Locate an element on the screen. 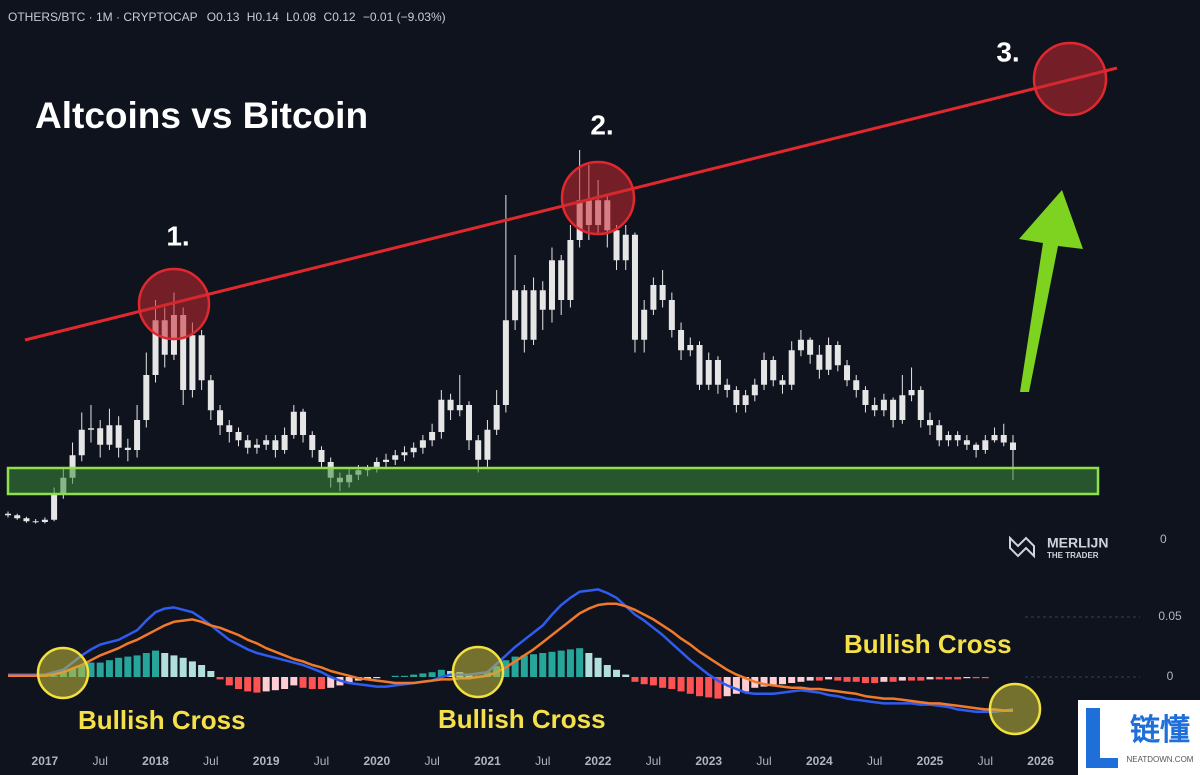 Image resolution: width=1200 pixels, height=775 pixels. x-tick-label: 2023 is located at coordinates (708, 761).